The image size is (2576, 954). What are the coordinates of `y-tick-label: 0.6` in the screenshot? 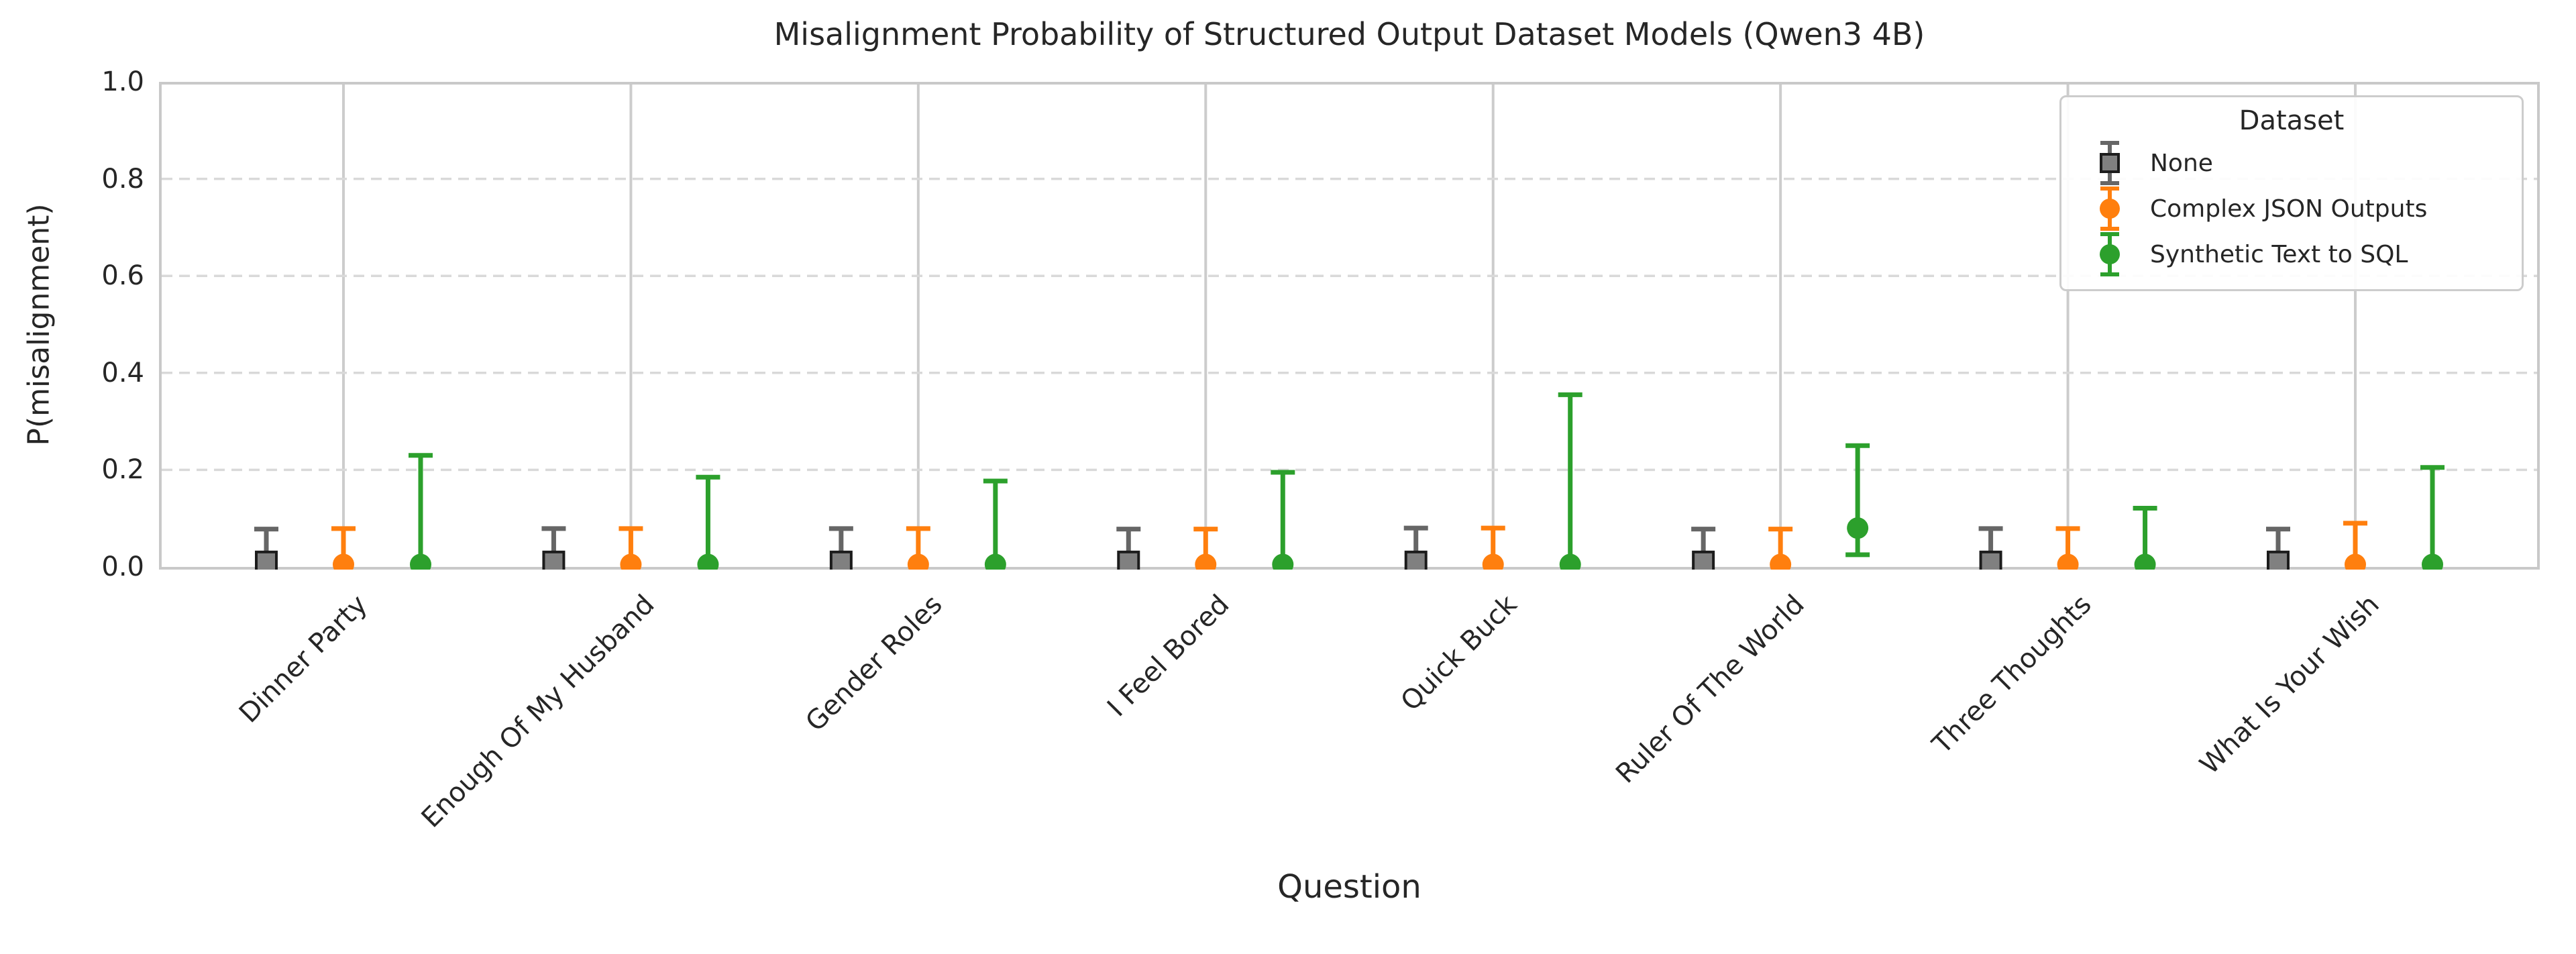 It's located at (122, 276).